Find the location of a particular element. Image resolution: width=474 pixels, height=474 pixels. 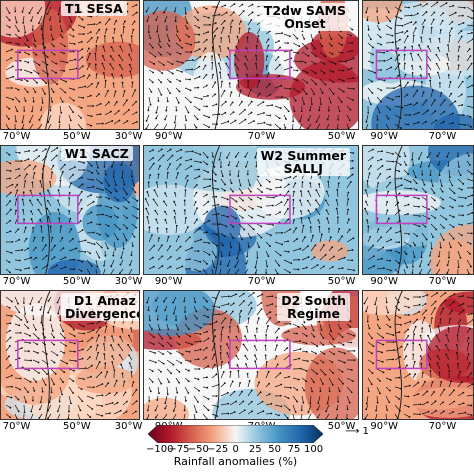

map-panel-p13 is located at coordinates (418, 65).